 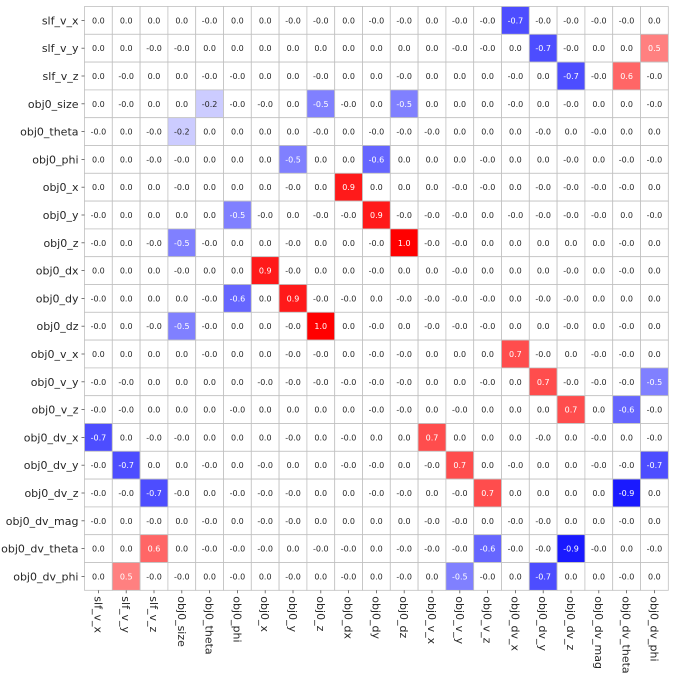 What do you see at coordinates (60, 20) in the screenshot?
I see `row-tick-label: slf_v_x` at bounding box center [60, 20].